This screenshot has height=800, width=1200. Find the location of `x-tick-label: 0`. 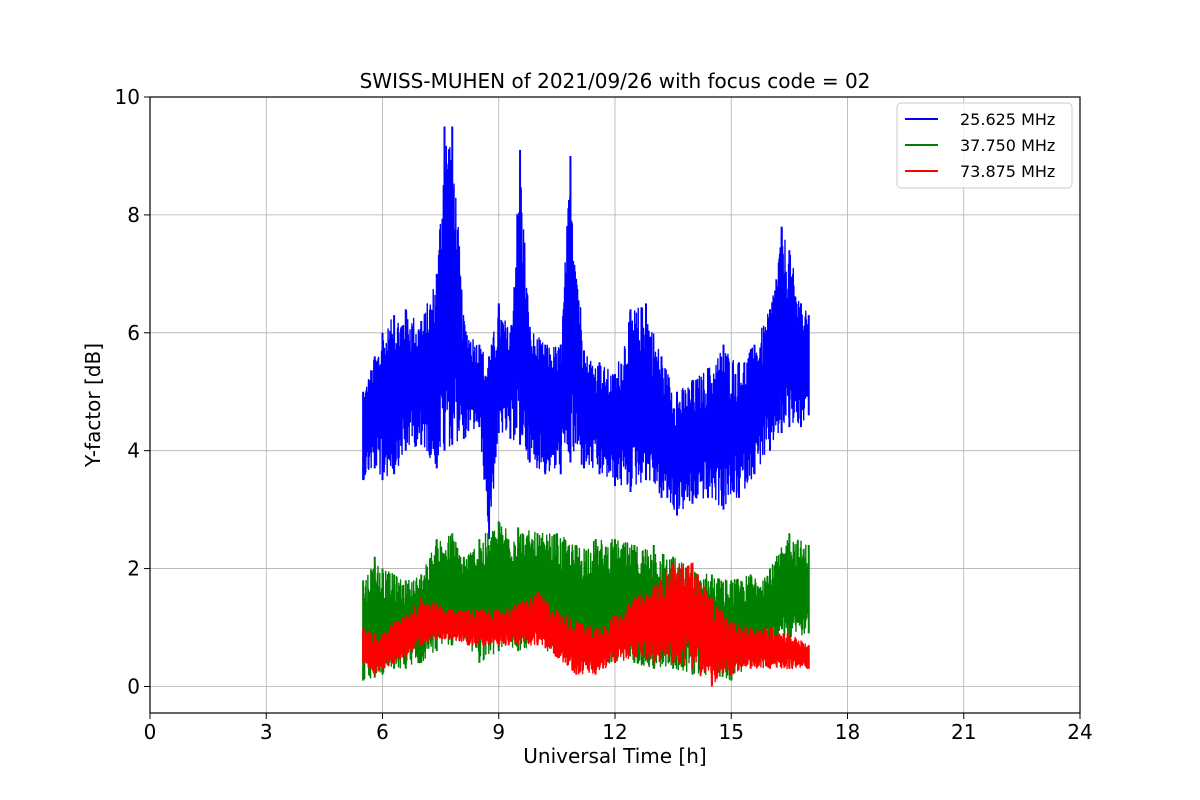

x-tick-label: 0 is located at coordinates (150, 732).